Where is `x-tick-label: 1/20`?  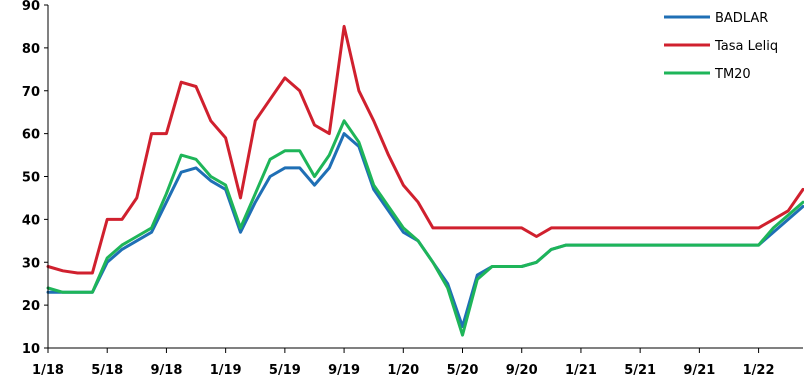 x-tick-label: 1/20 is located at coordinates (403, 370).